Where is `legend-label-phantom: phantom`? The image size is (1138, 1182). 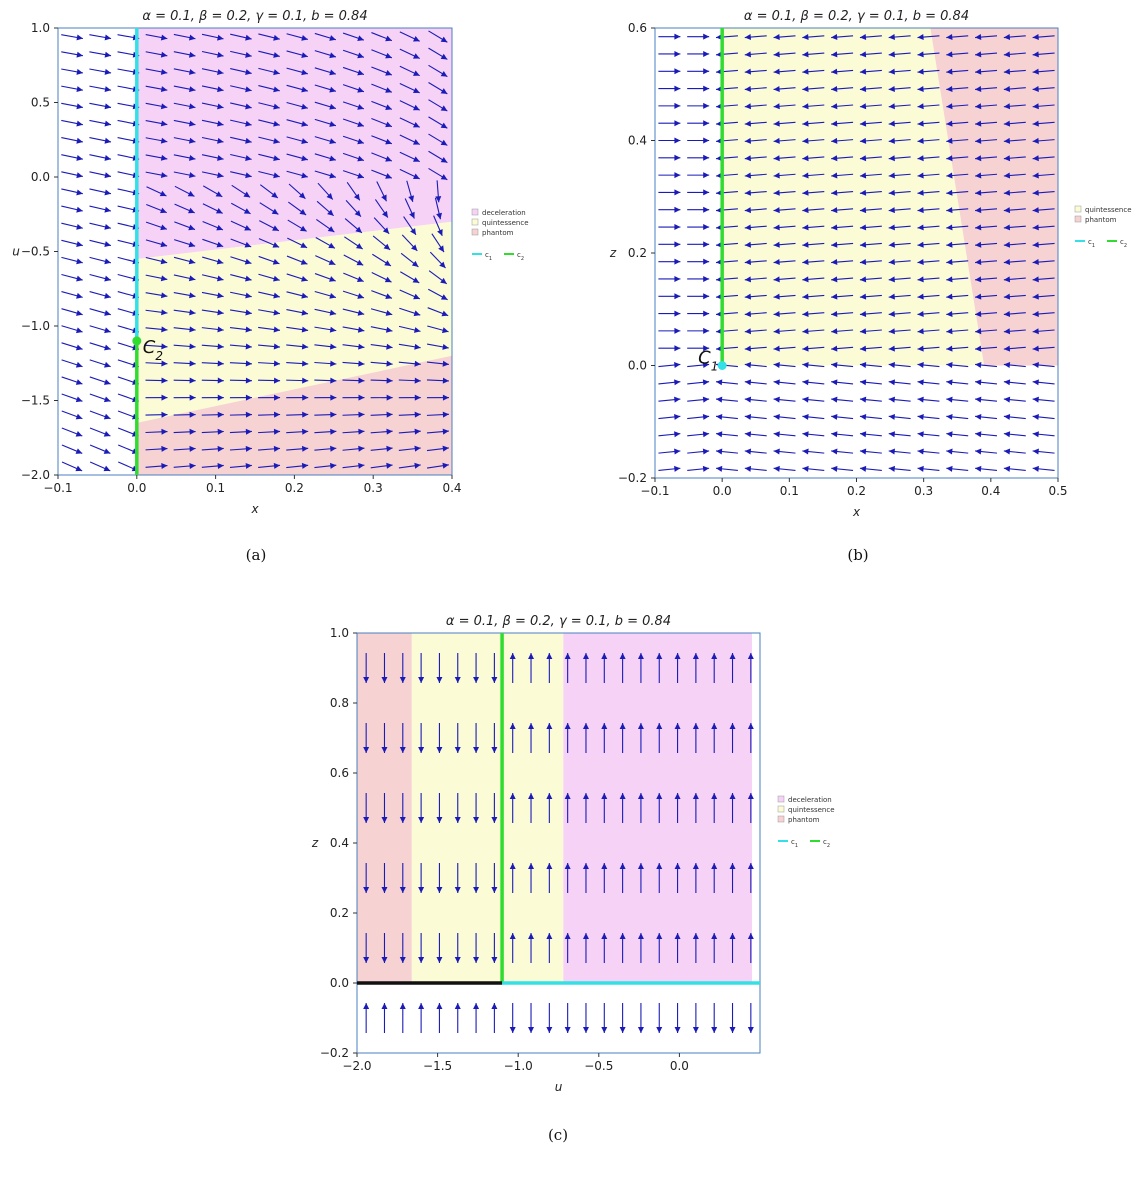 legend-label-phantom: phantom is located at coordinates (498, 233).